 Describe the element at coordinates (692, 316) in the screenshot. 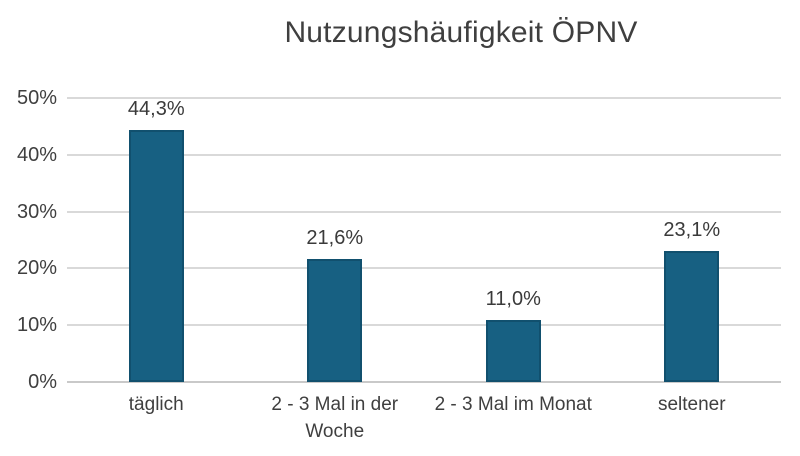

I see `bar-seltener` at that location.